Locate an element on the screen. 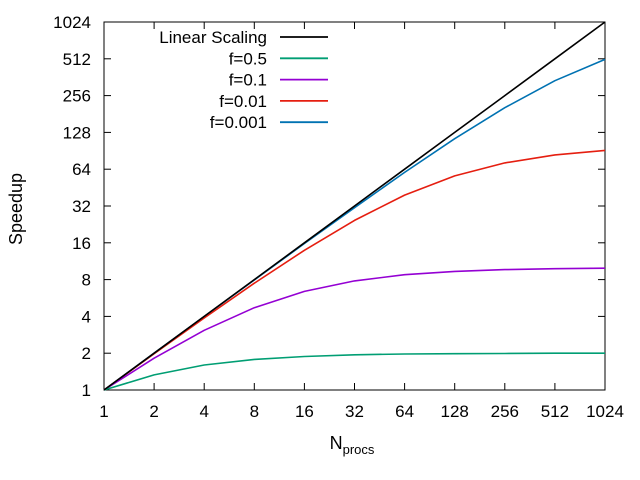 This screenshot has width=640, height=480. x-tick-label: 1 is located at coordinates (103, 411).